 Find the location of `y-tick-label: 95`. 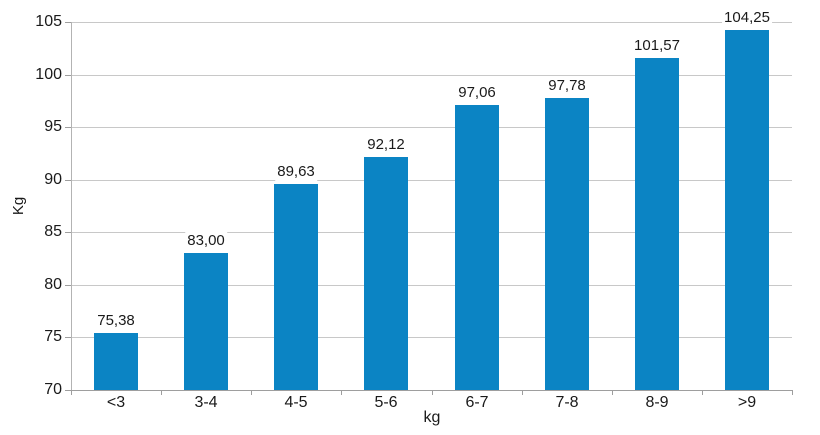

y-tick-label: 95 is located at coordinates (53, 126).